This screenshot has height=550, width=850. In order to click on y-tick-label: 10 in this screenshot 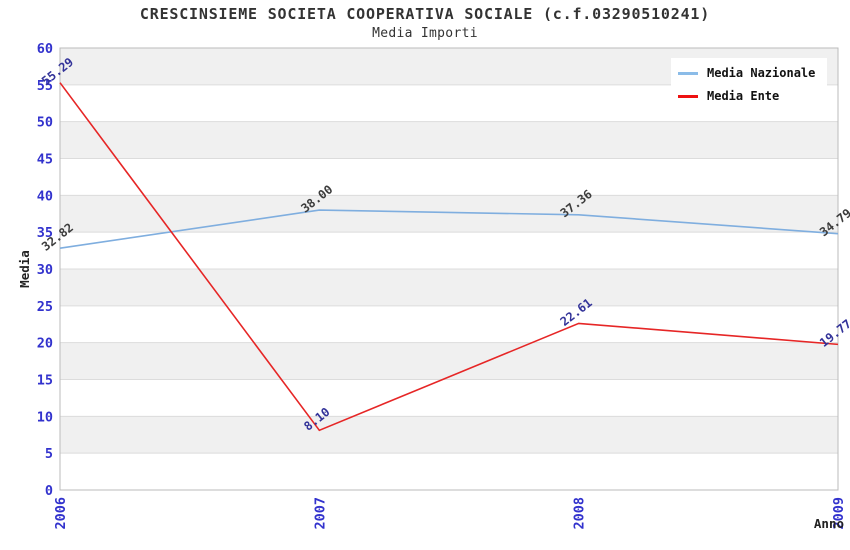, I will do `click(45, 417)`.